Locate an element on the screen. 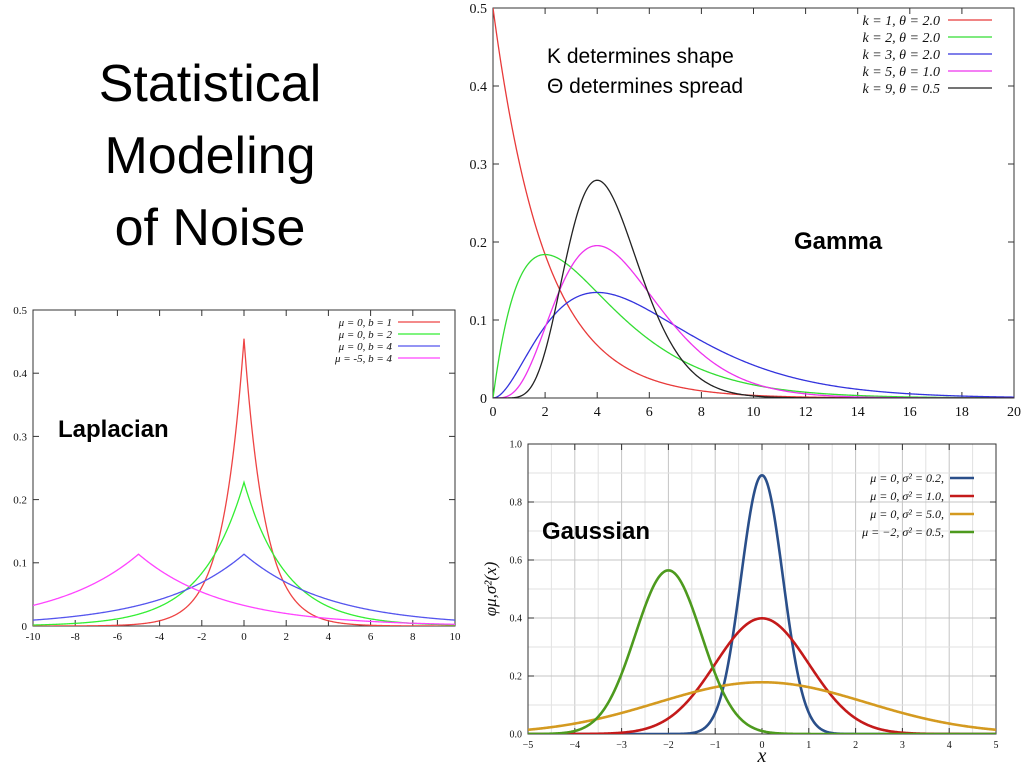 The image size is (1024, 773). slide-title: Statistical Modeling of Noise is located at coordinates (210, 156).